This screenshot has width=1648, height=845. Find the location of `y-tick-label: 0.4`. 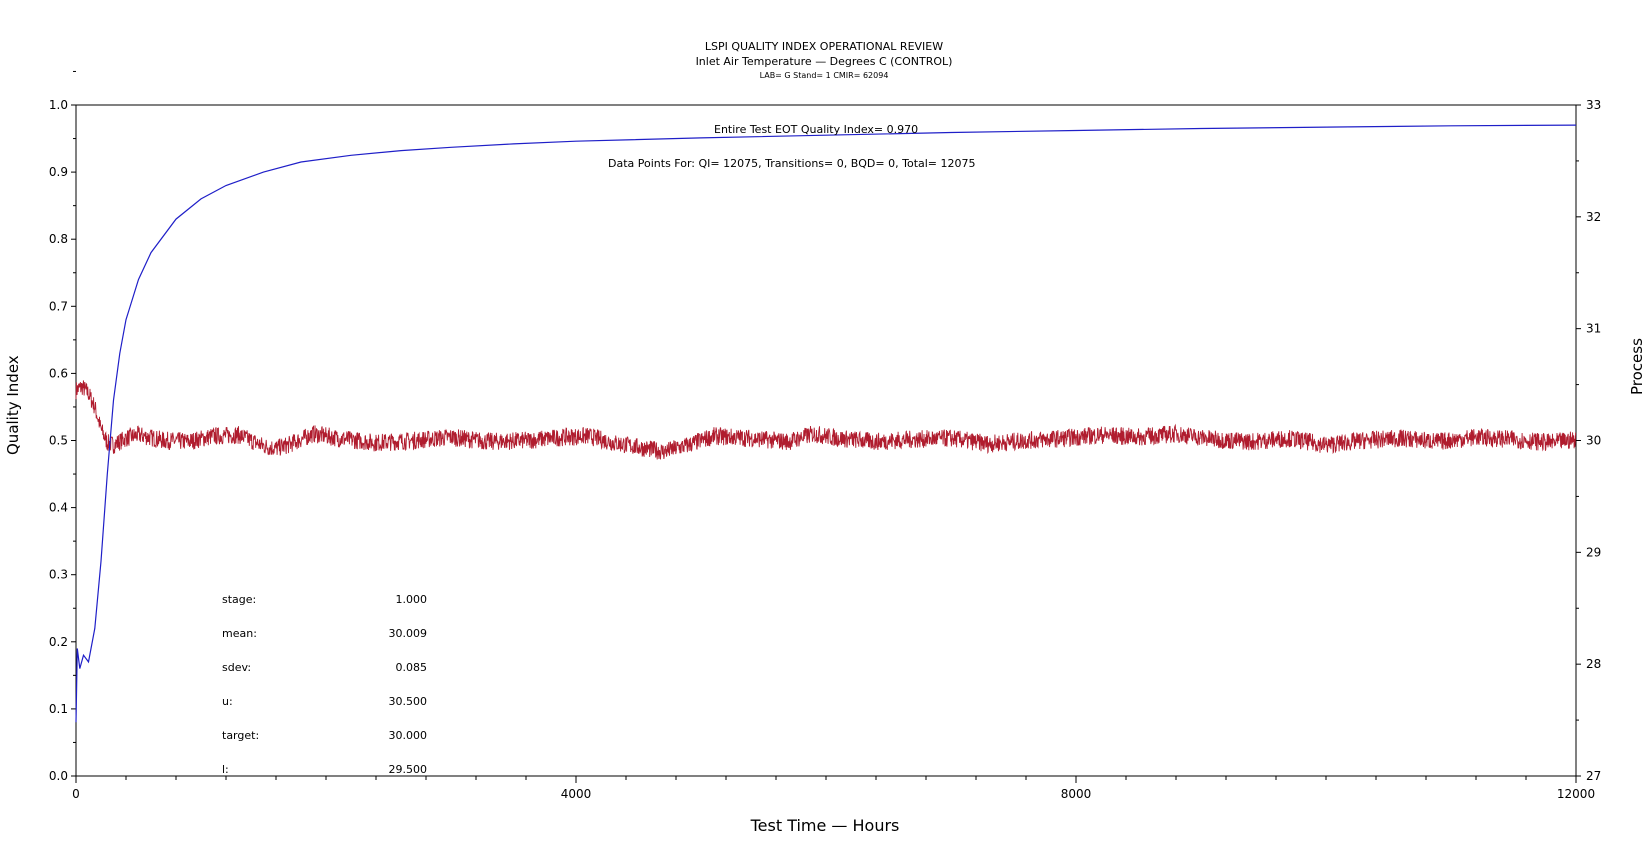

y-tick-label: 0.4 is located at coordinates (58, 508).